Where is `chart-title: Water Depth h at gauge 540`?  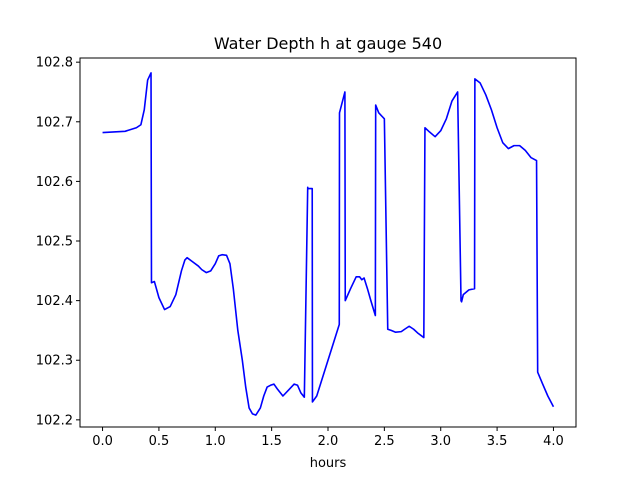
chart-title: Water Depth h at gauge 540 is located at coordinates (328, 43).